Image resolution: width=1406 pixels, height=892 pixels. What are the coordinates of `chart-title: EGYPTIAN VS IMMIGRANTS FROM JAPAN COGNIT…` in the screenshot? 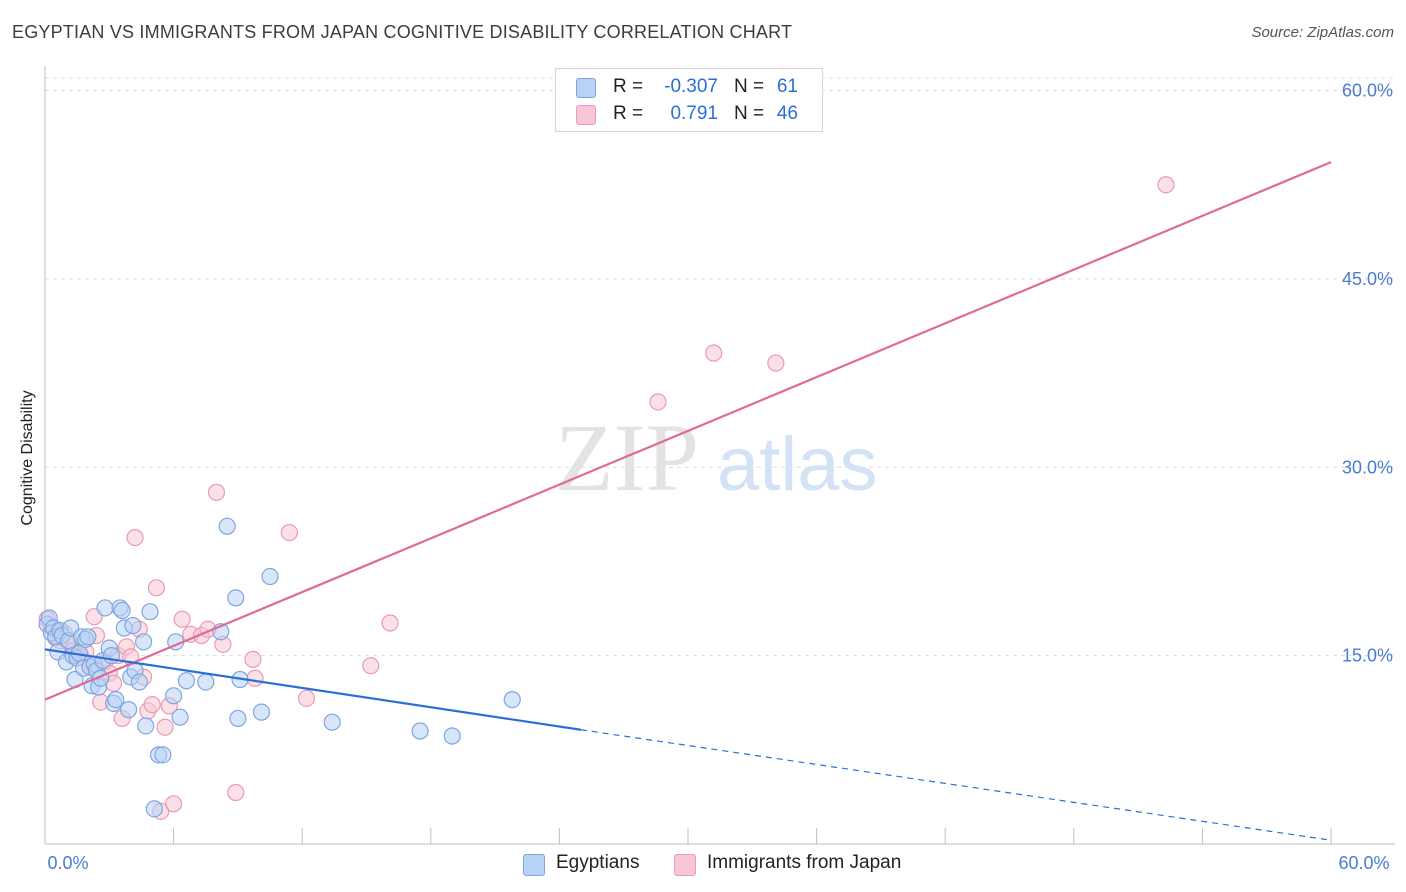 It's located at (402, 32).